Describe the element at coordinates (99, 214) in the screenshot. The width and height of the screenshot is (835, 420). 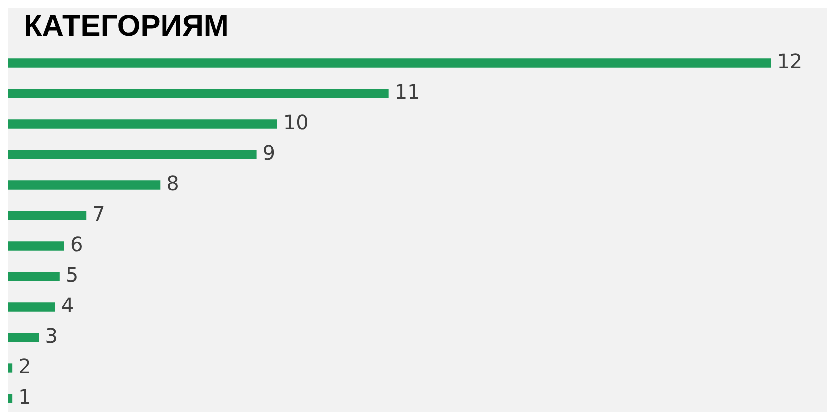
I see `y-tick-label: 7` at that location.